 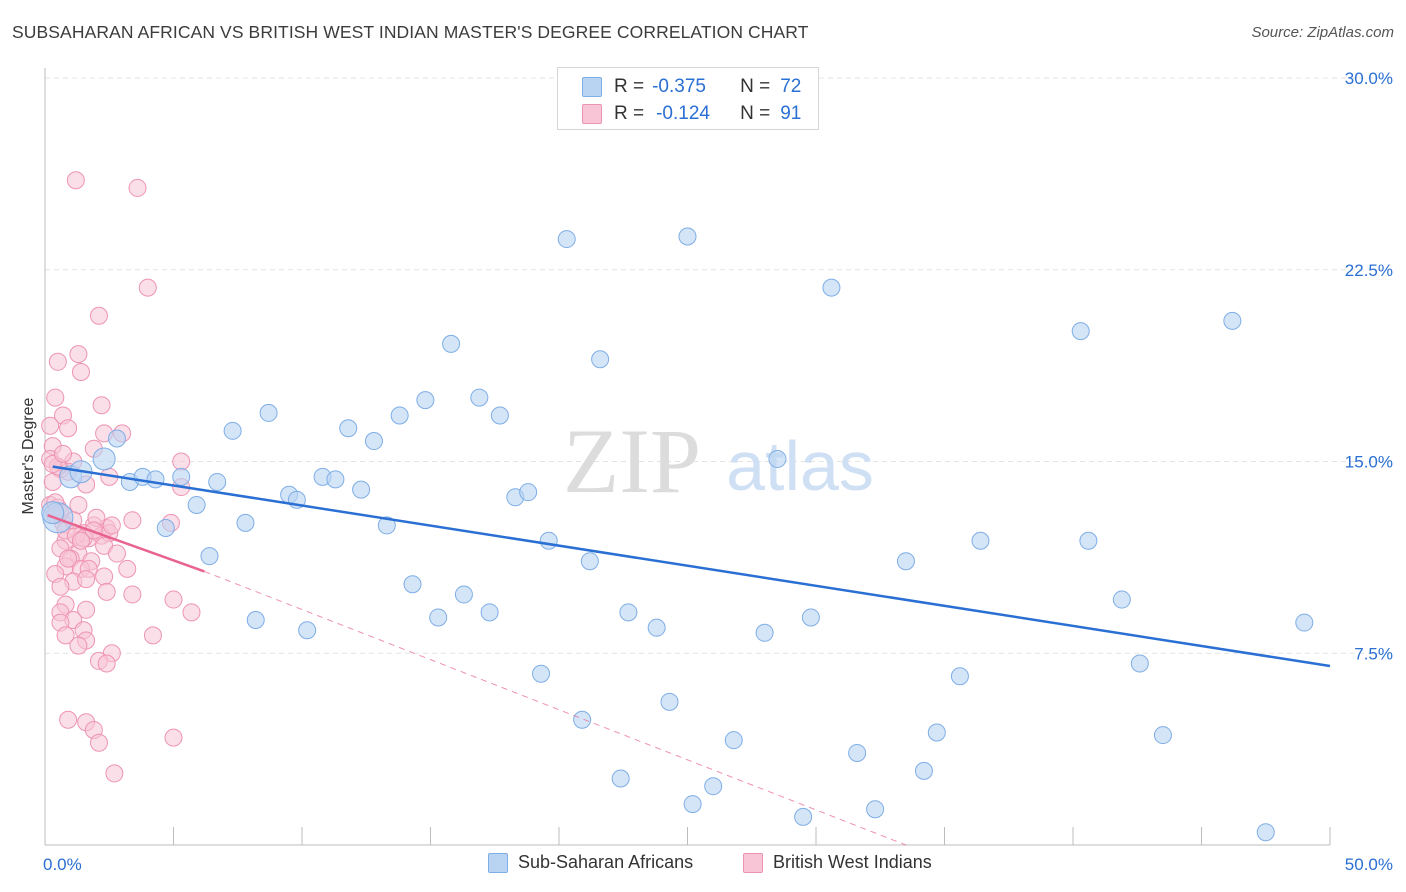 I want to click on correlation-legend: R = -0.375 N = 72 R = -0.124 N = 91, so click(x=688, y=98).